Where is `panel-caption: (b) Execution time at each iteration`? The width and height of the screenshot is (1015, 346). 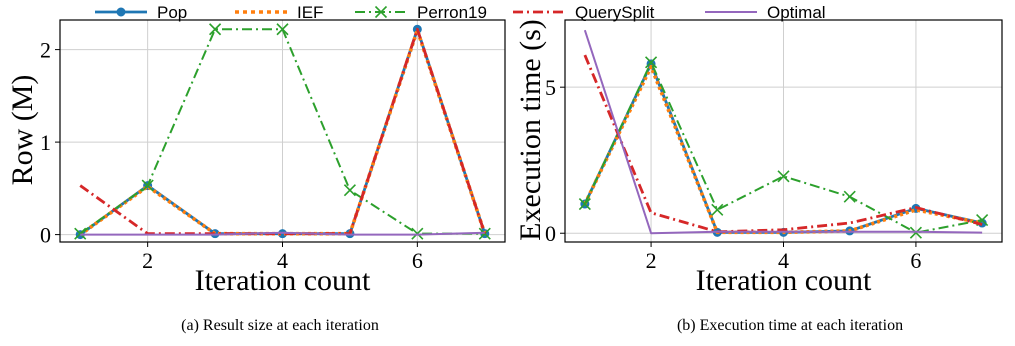 panel-caption: (b) Execution time at each iteration is located at coordinates (790, 325).